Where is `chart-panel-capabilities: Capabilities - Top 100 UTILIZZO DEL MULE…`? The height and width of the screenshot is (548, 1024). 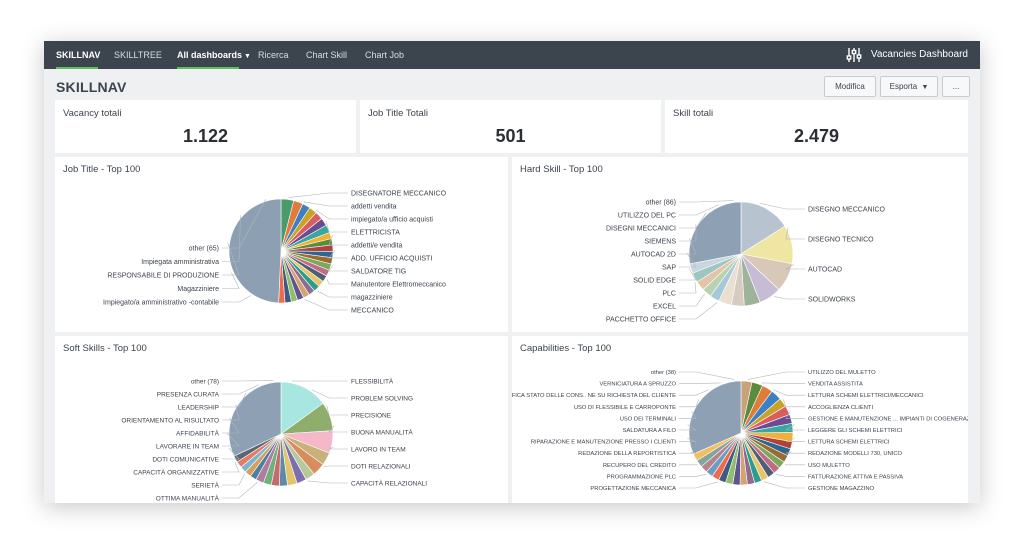 chart-panel-capabilities: Capabilities - Top 100 UTILIZZO DEL MULE… is located at coordinates (740, 419).